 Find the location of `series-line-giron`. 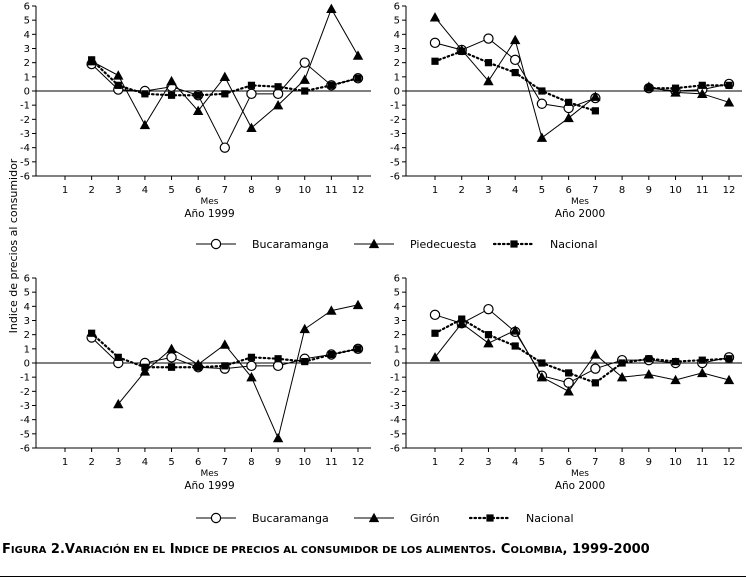

series-line-giron is located at coordinates (582, 357).